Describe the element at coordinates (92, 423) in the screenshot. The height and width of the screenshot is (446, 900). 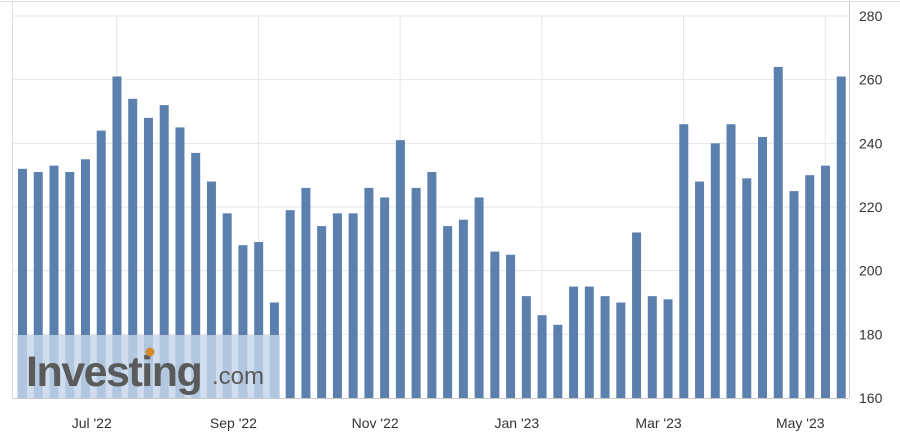
I see `x-tick-label: Jul '22` at that location.